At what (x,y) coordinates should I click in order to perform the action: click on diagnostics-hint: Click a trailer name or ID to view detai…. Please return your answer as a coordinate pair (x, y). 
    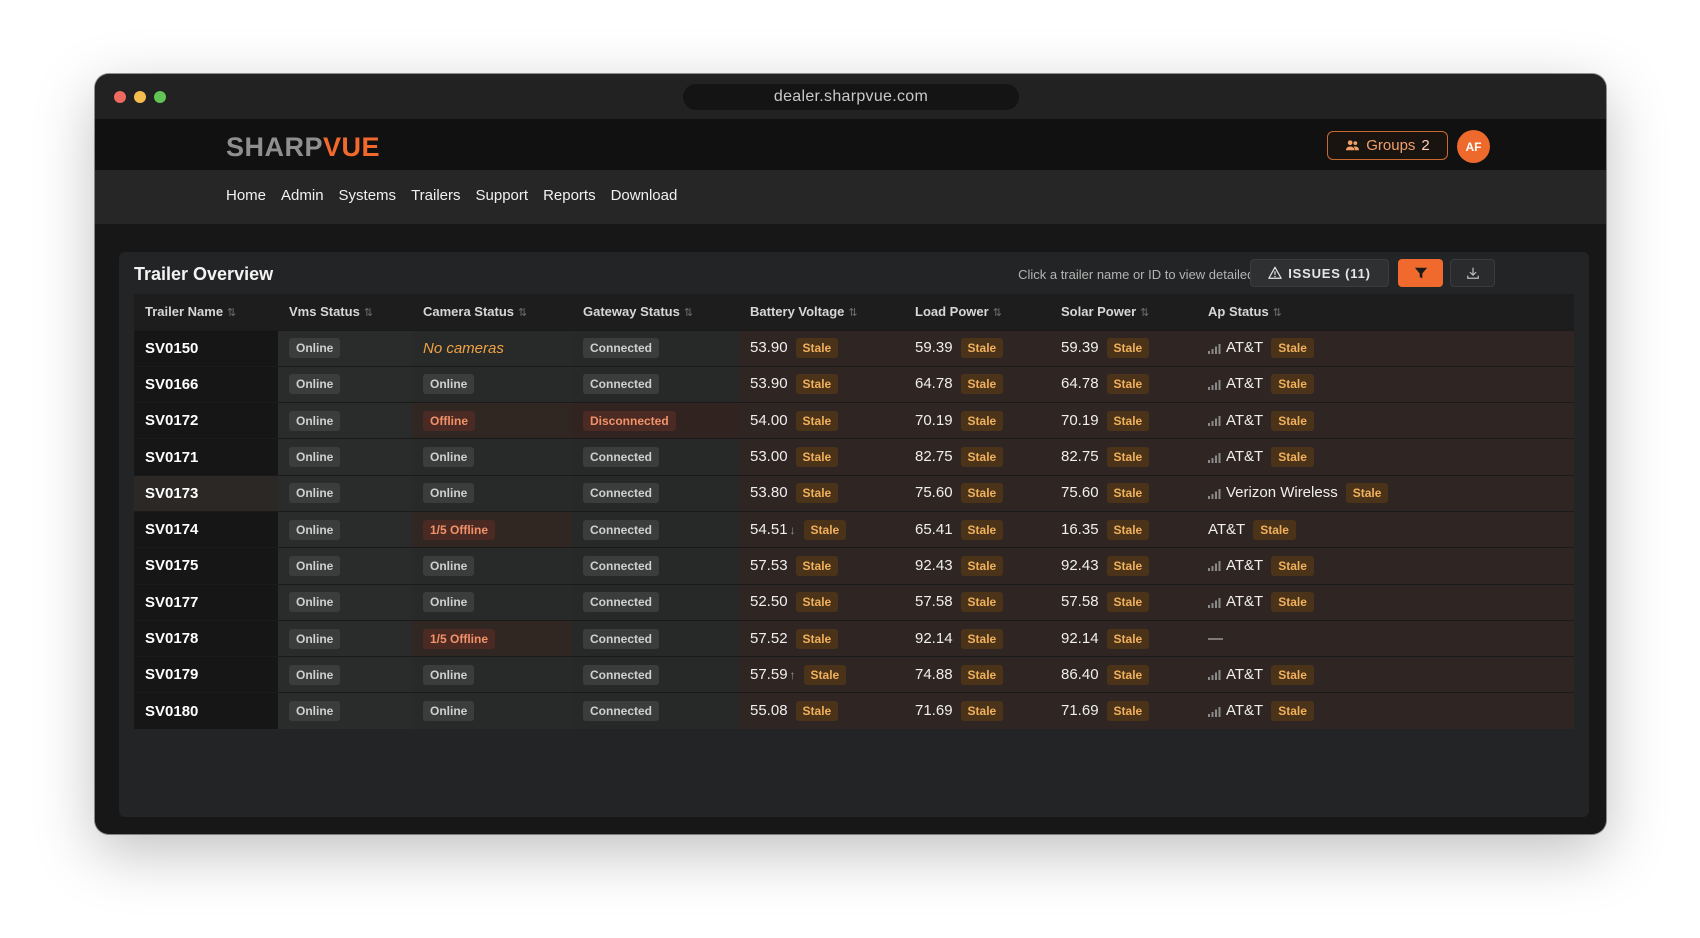
    Looking at the image, I should click on (1170, 274).